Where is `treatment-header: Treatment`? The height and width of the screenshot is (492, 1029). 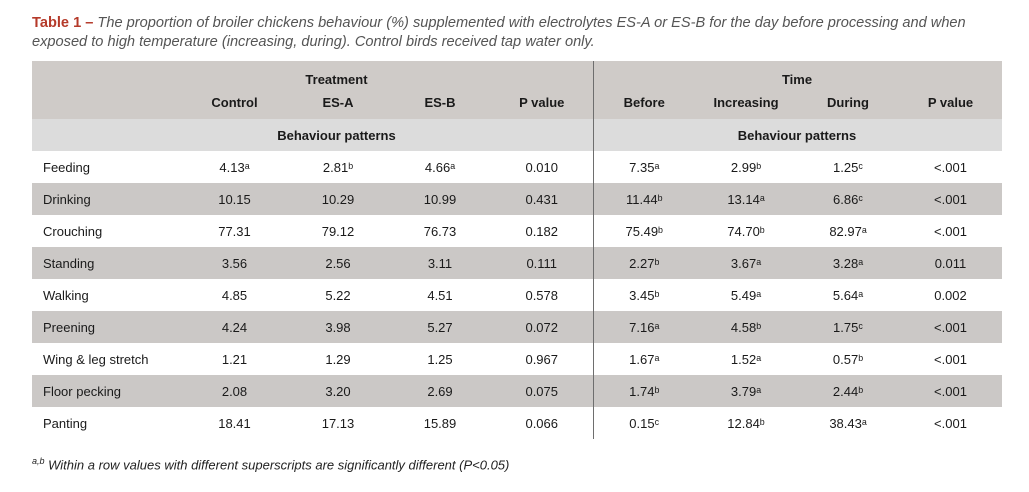
treatment-header: Treatment is located at coordinates (336, 76).